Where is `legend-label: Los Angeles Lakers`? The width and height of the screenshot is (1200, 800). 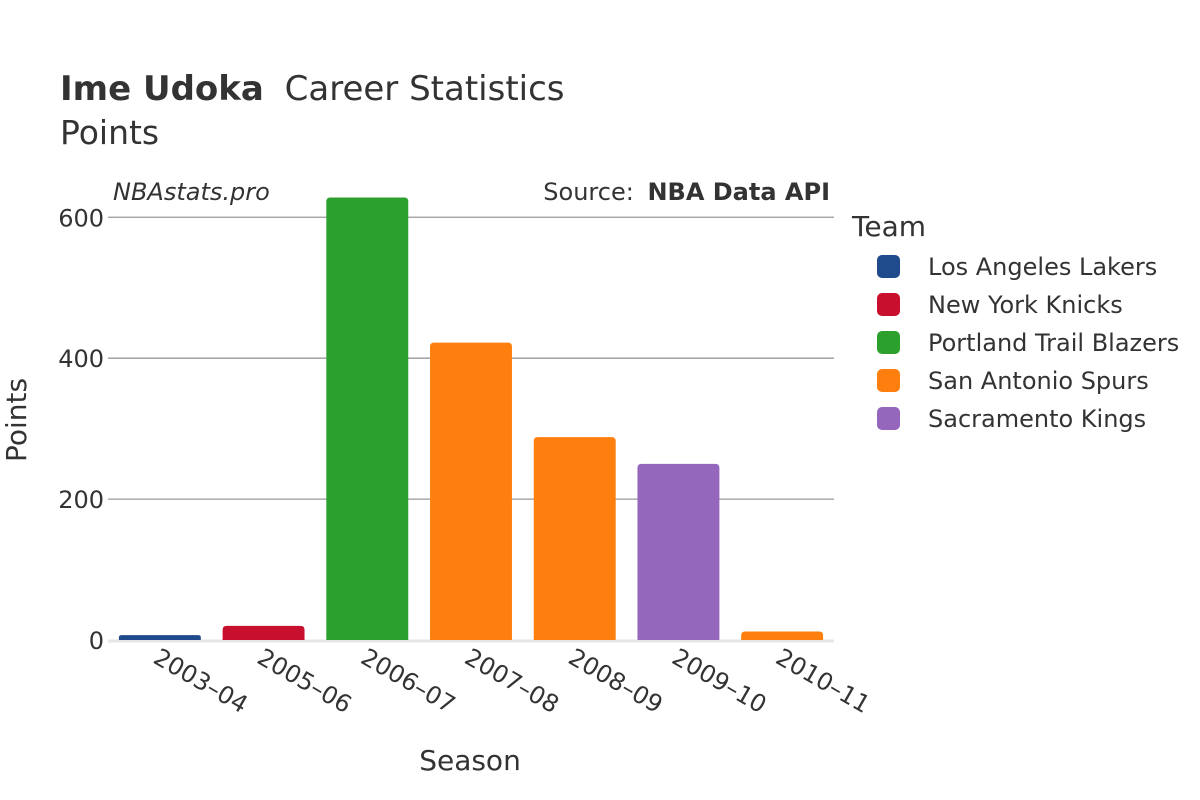
legend-label: Los Angeles Lakers is located at coordinates (1042, 267).